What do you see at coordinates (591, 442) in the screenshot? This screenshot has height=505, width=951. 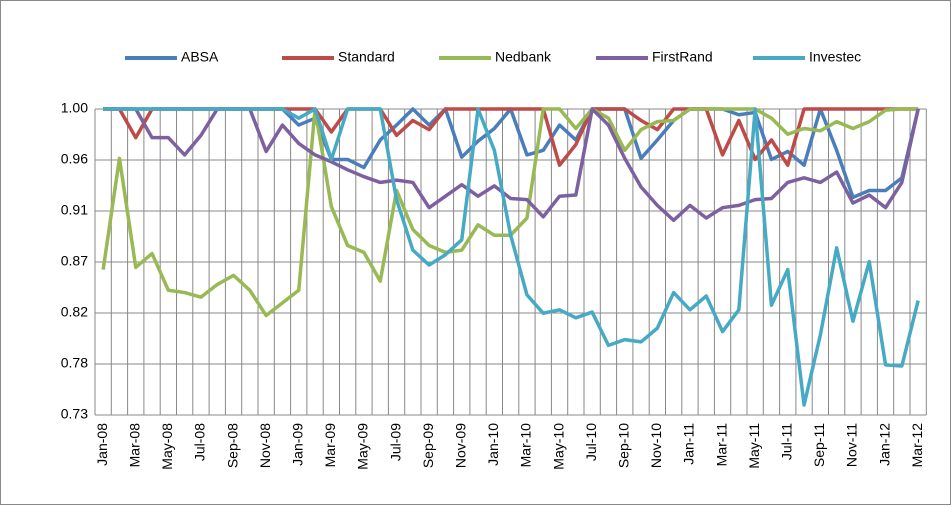 I see `x-tick-label: Jul-10` at bounding box center [591, 442].